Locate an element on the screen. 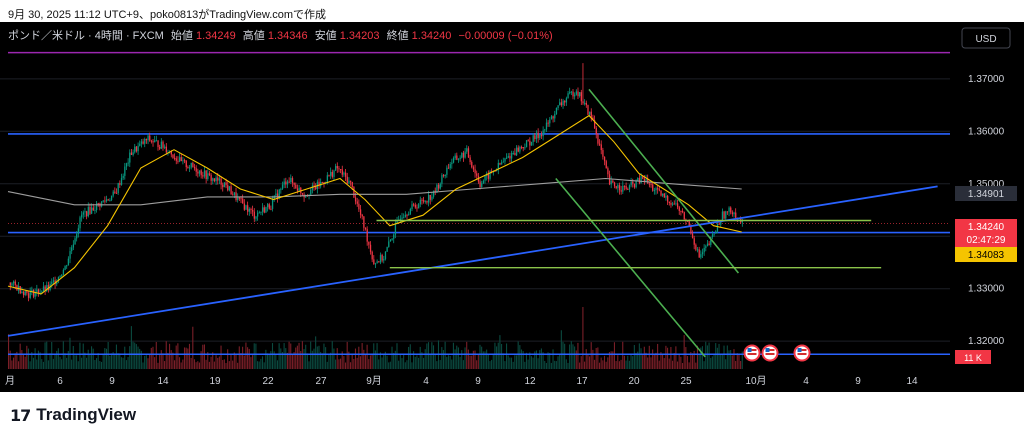 The width and height of the screenshot is (1024, 441). price-axis-panel is located at coordinates (987, 207).